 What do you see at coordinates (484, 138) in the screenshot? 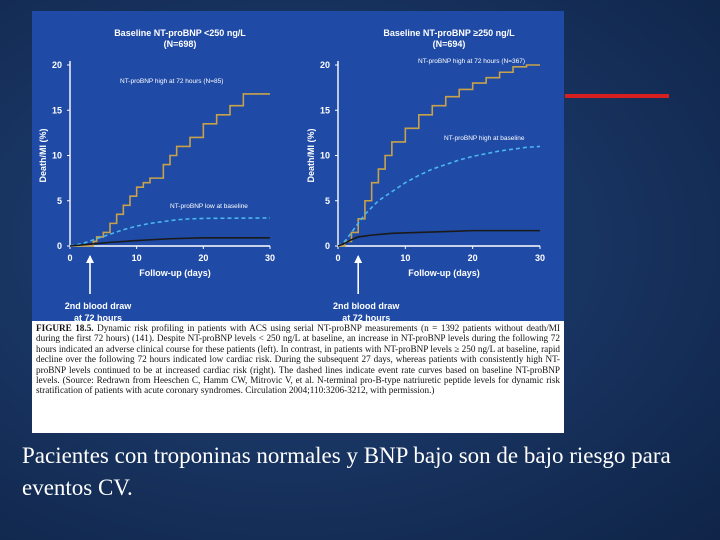
I see `series-label: NT-proBNP high at baseline` at bounding box center [484, 138].